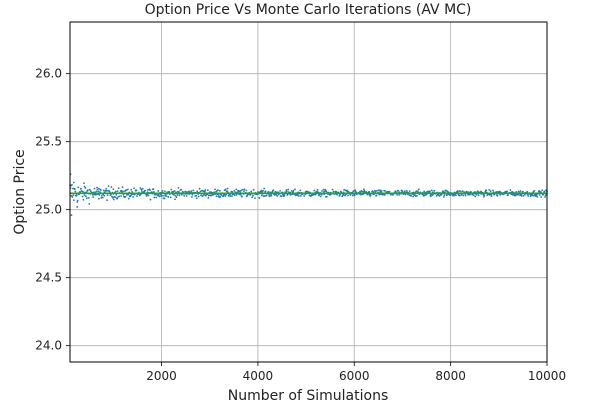  Describe the element at coordinates (308, 396) in the screenshot. I see `x-axis-label: Number of Simulations` at that location.